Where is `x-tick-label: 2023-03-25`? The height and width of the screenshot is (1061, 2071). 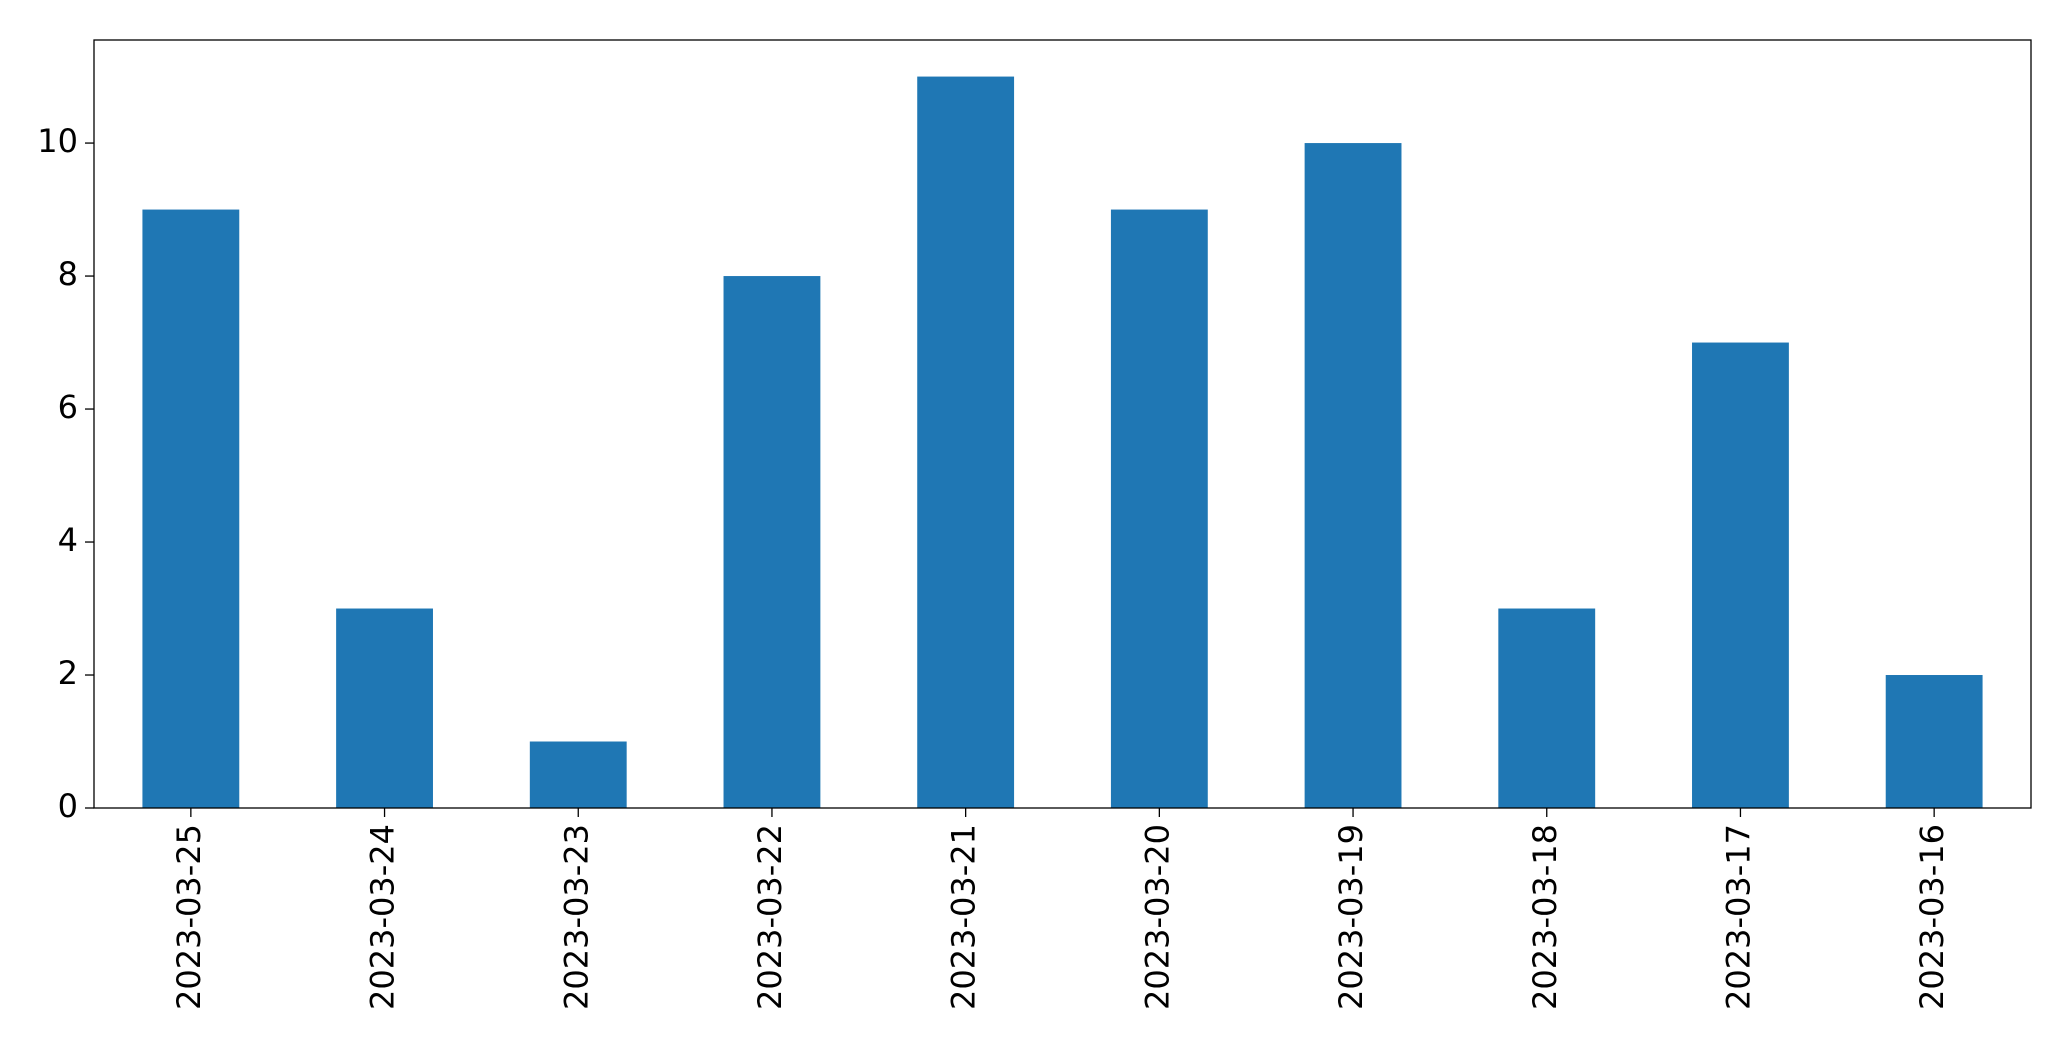 x-tick-label: 2023-03-25 is located at coordinates (189, 917).